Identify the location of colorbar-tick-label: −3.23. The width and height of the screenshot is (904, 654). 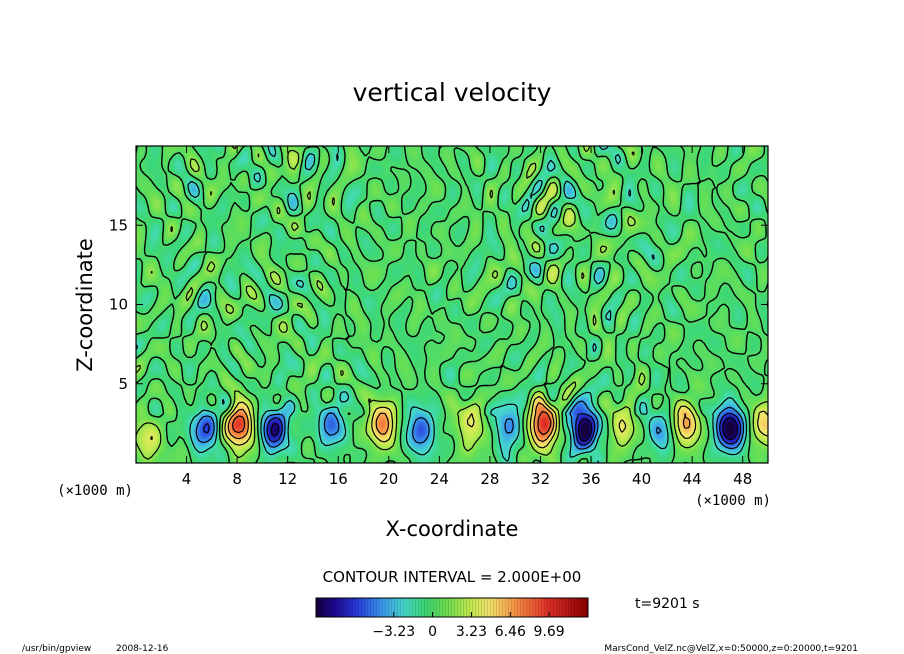
(393, 632).